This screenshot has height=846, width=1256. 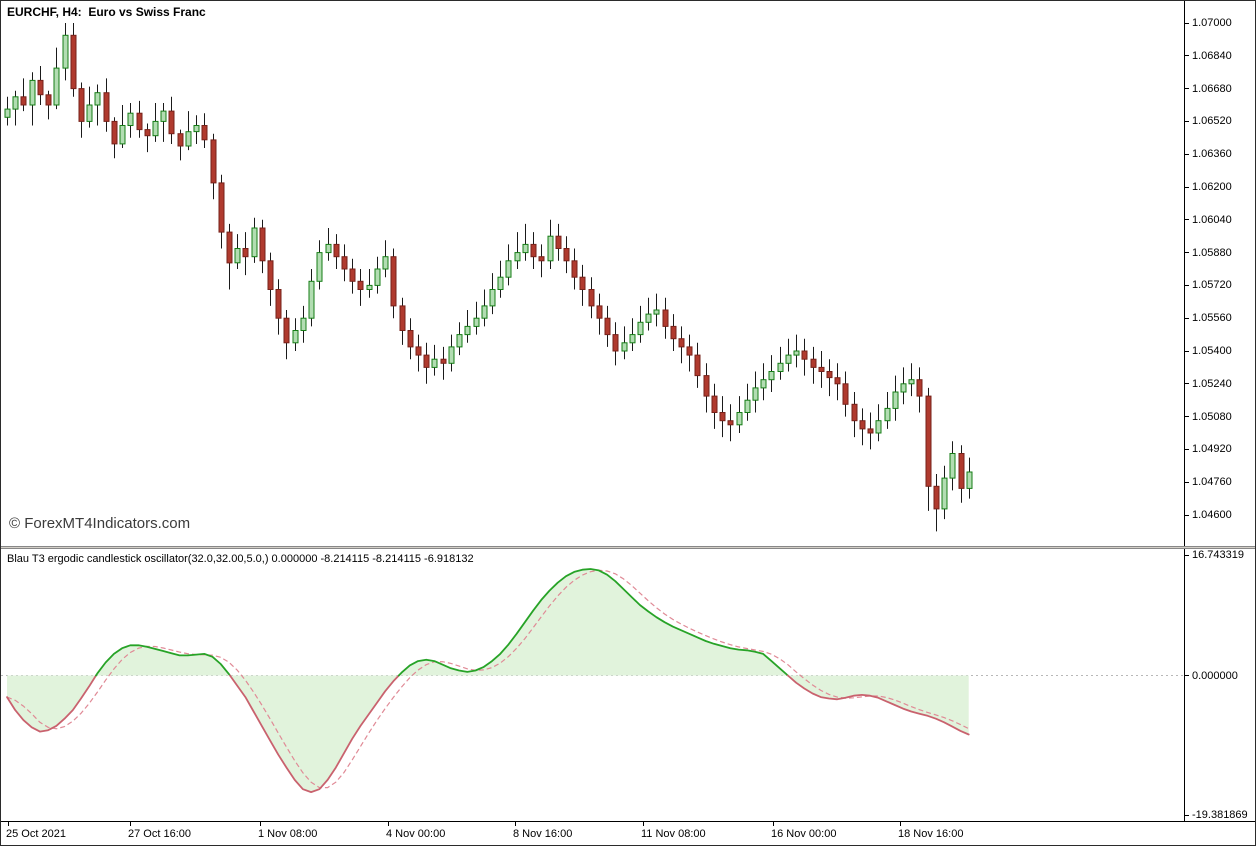 I want to click on chart-symbol-title: EURCHF, H4: Euro vs Swiss Franc, so click(x=106, y=12).